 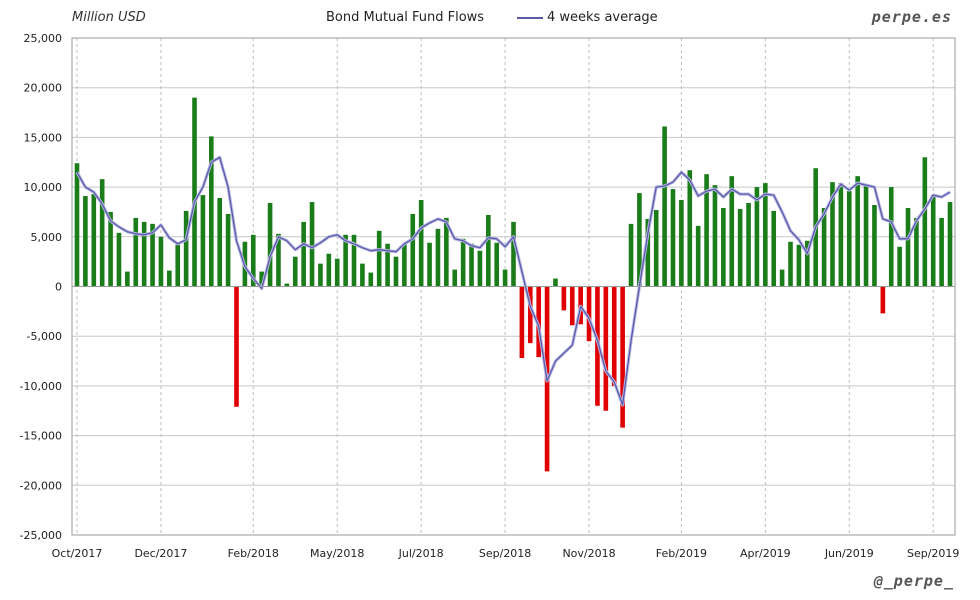 I want to click on y-tick-label: -15,000, so click(x=41, y=436).